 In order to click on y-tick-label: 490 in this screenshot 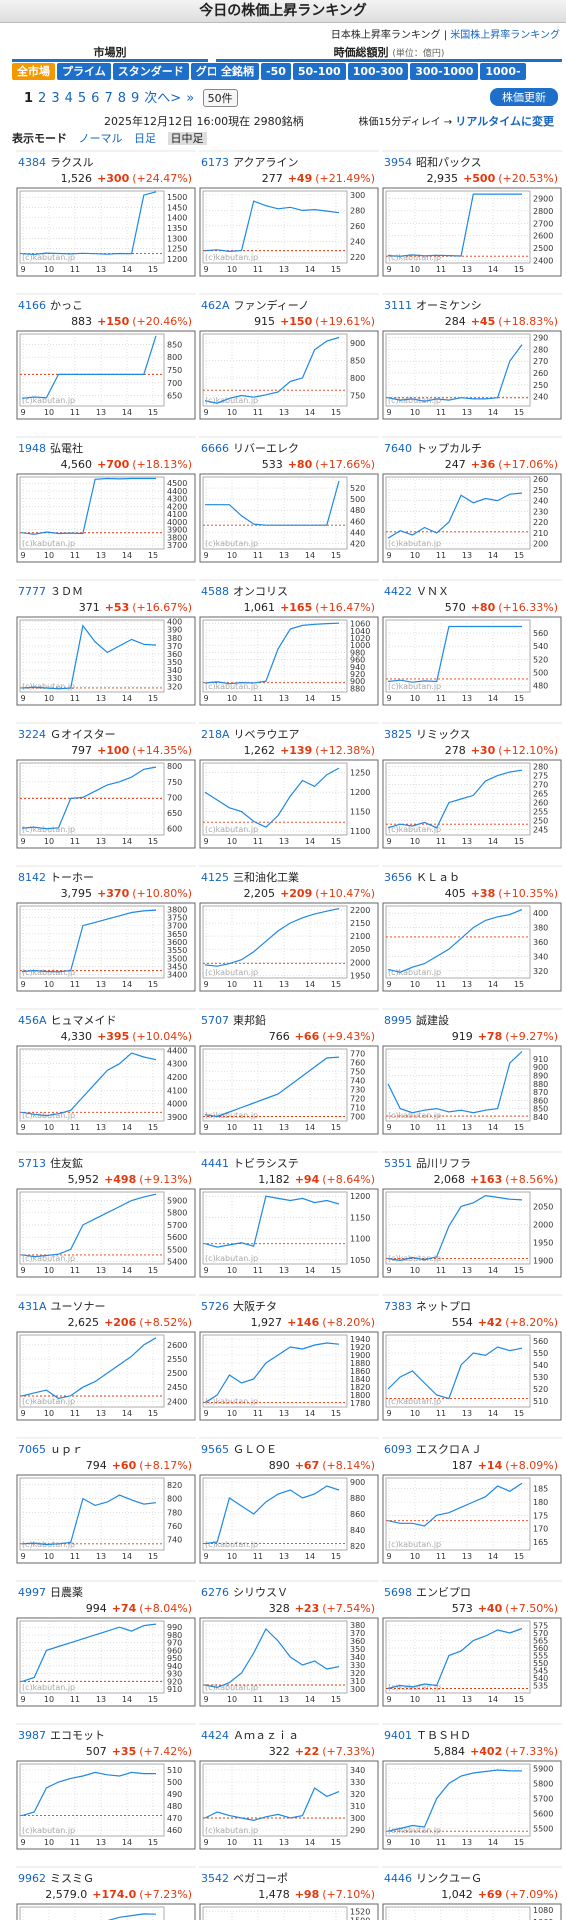, I will do `click(174, 1794)`.